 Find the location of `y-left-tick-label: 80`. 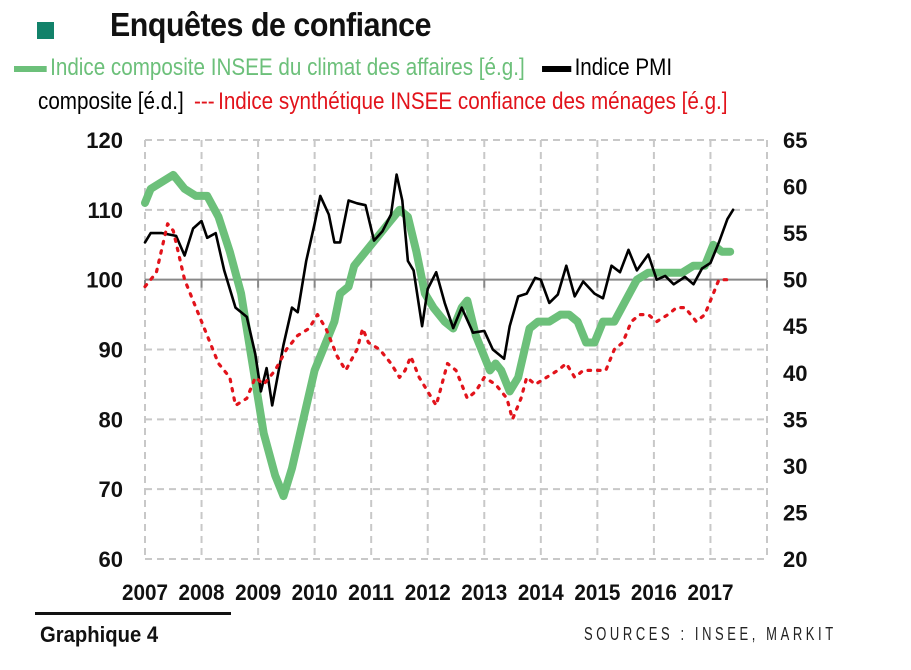

y-left-tick-label: 80 is located at coordinates (111, 419).